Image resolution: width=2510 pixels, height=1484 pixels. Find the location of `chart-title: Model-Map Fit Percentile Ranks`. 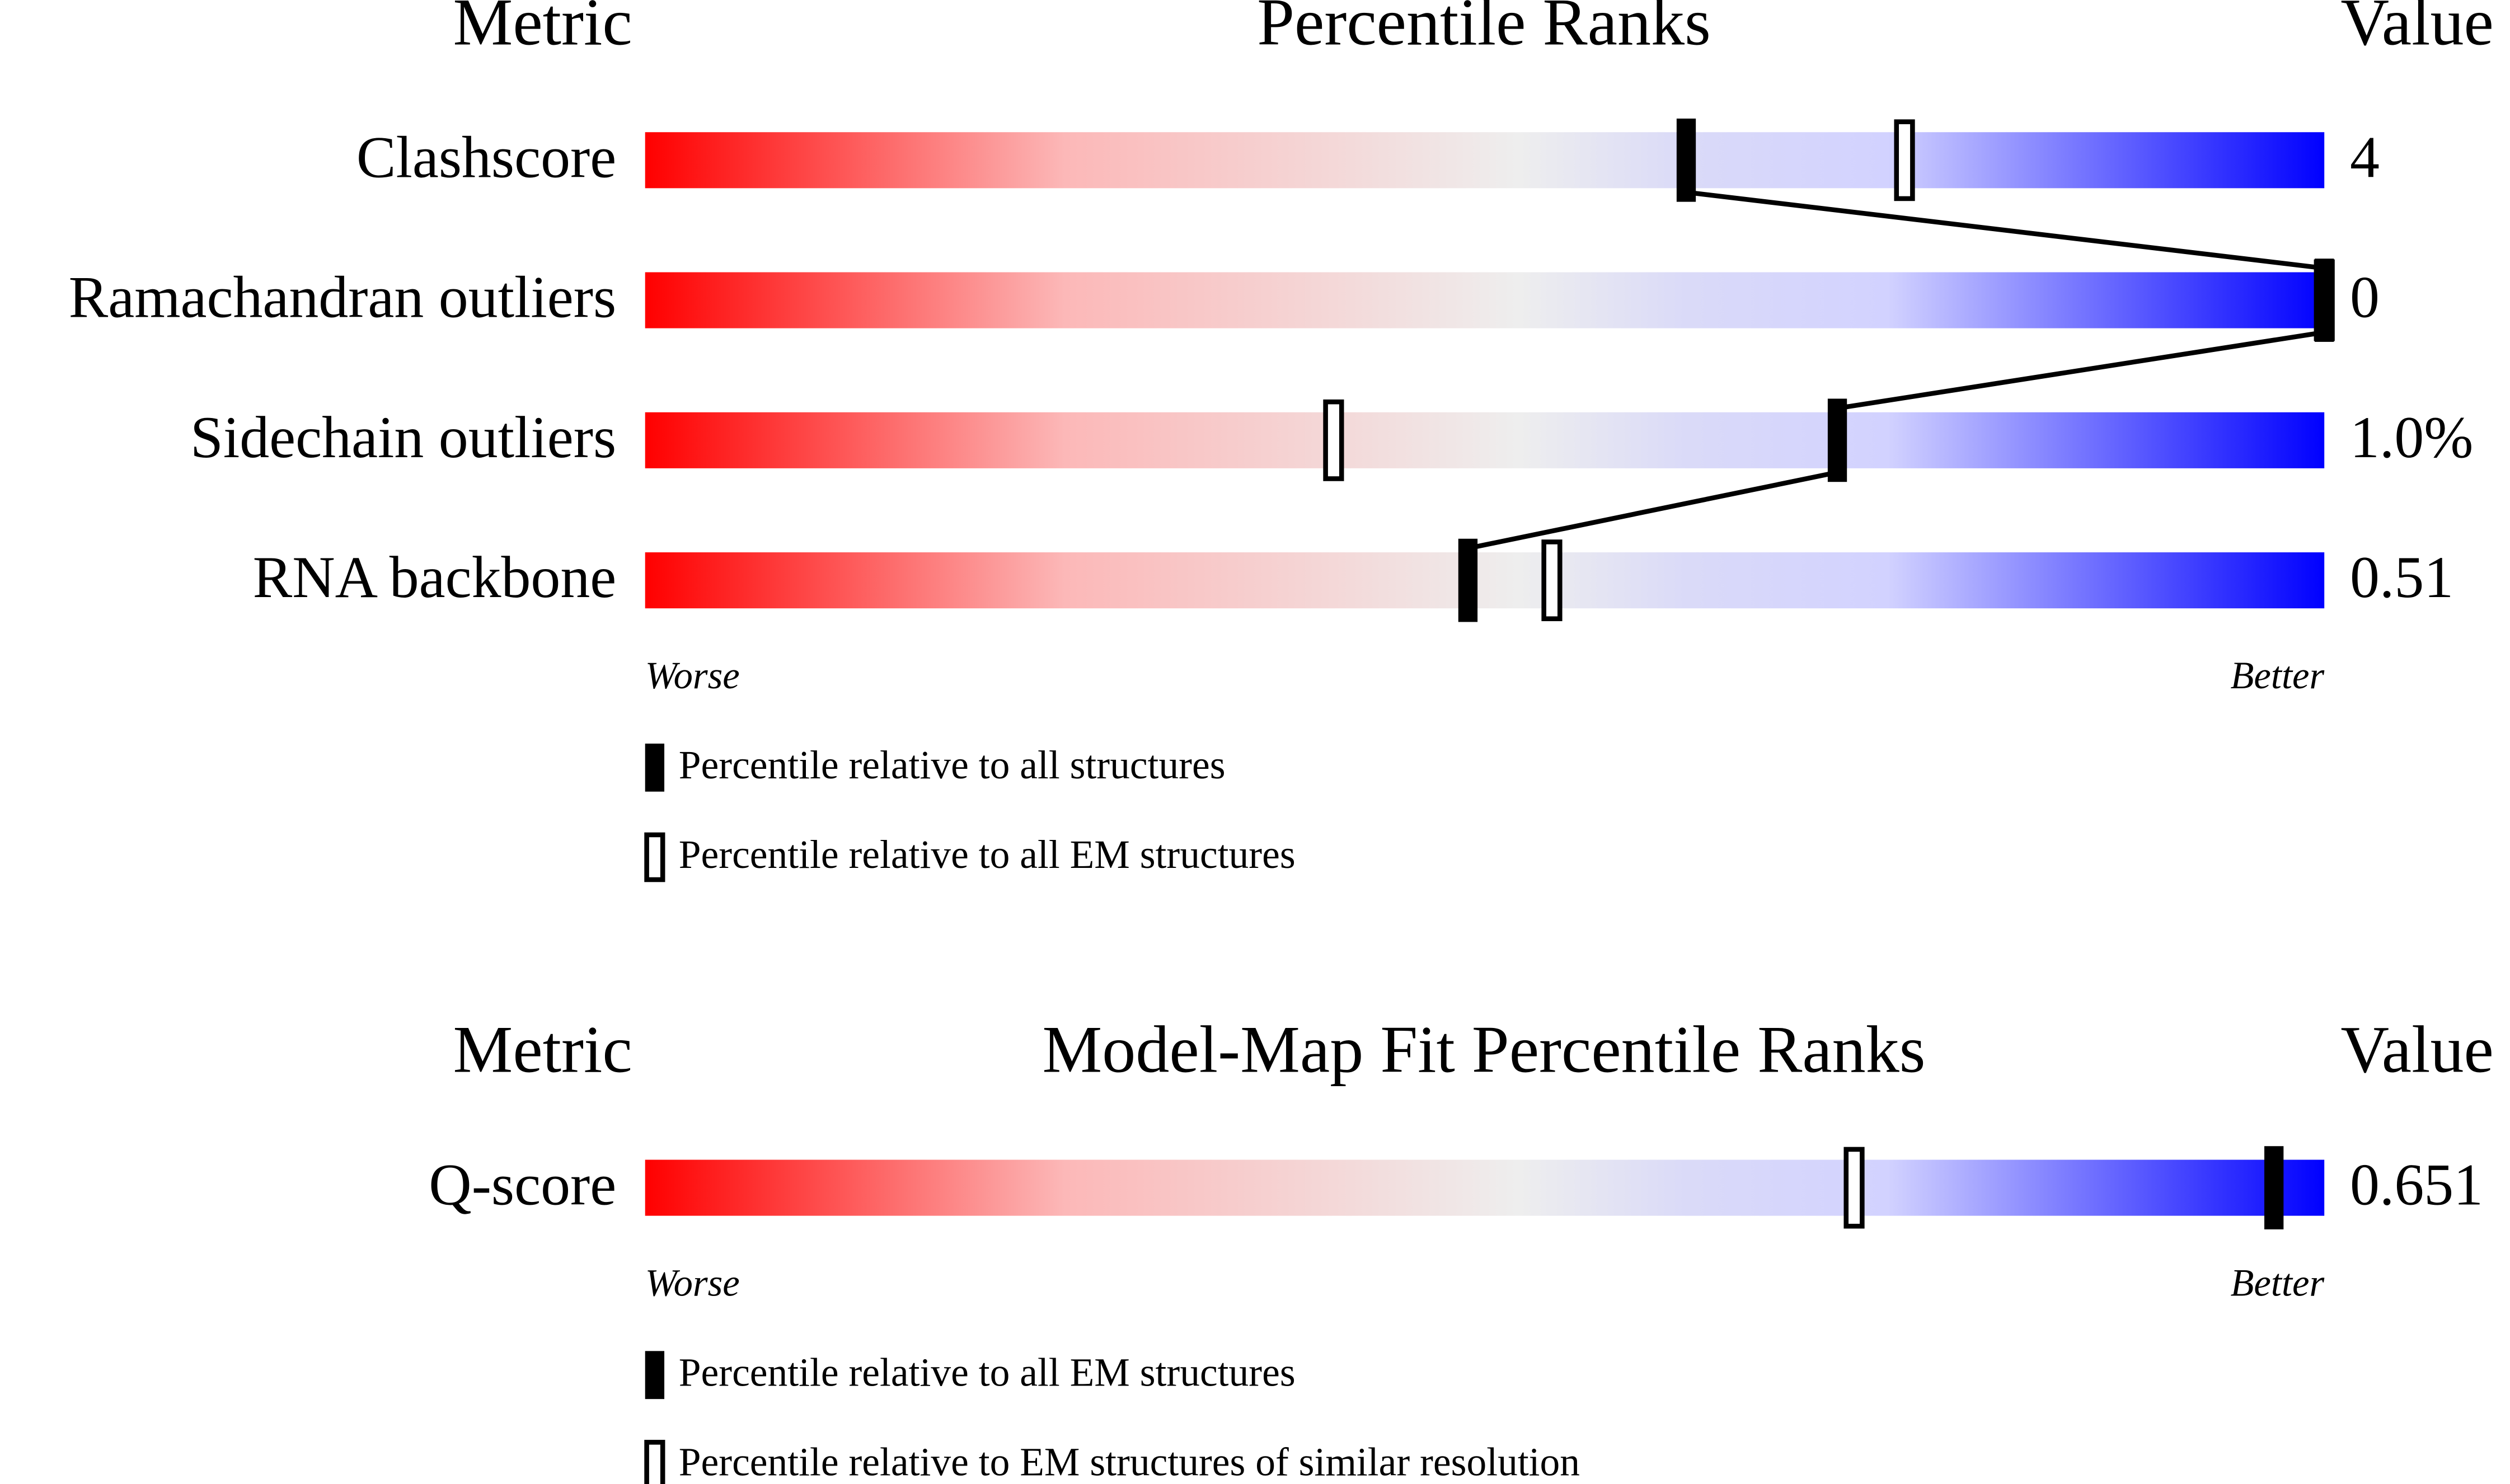

chart-title: Model-Map Fit Percentile Ranks is located at coordinates (1483, 1049).